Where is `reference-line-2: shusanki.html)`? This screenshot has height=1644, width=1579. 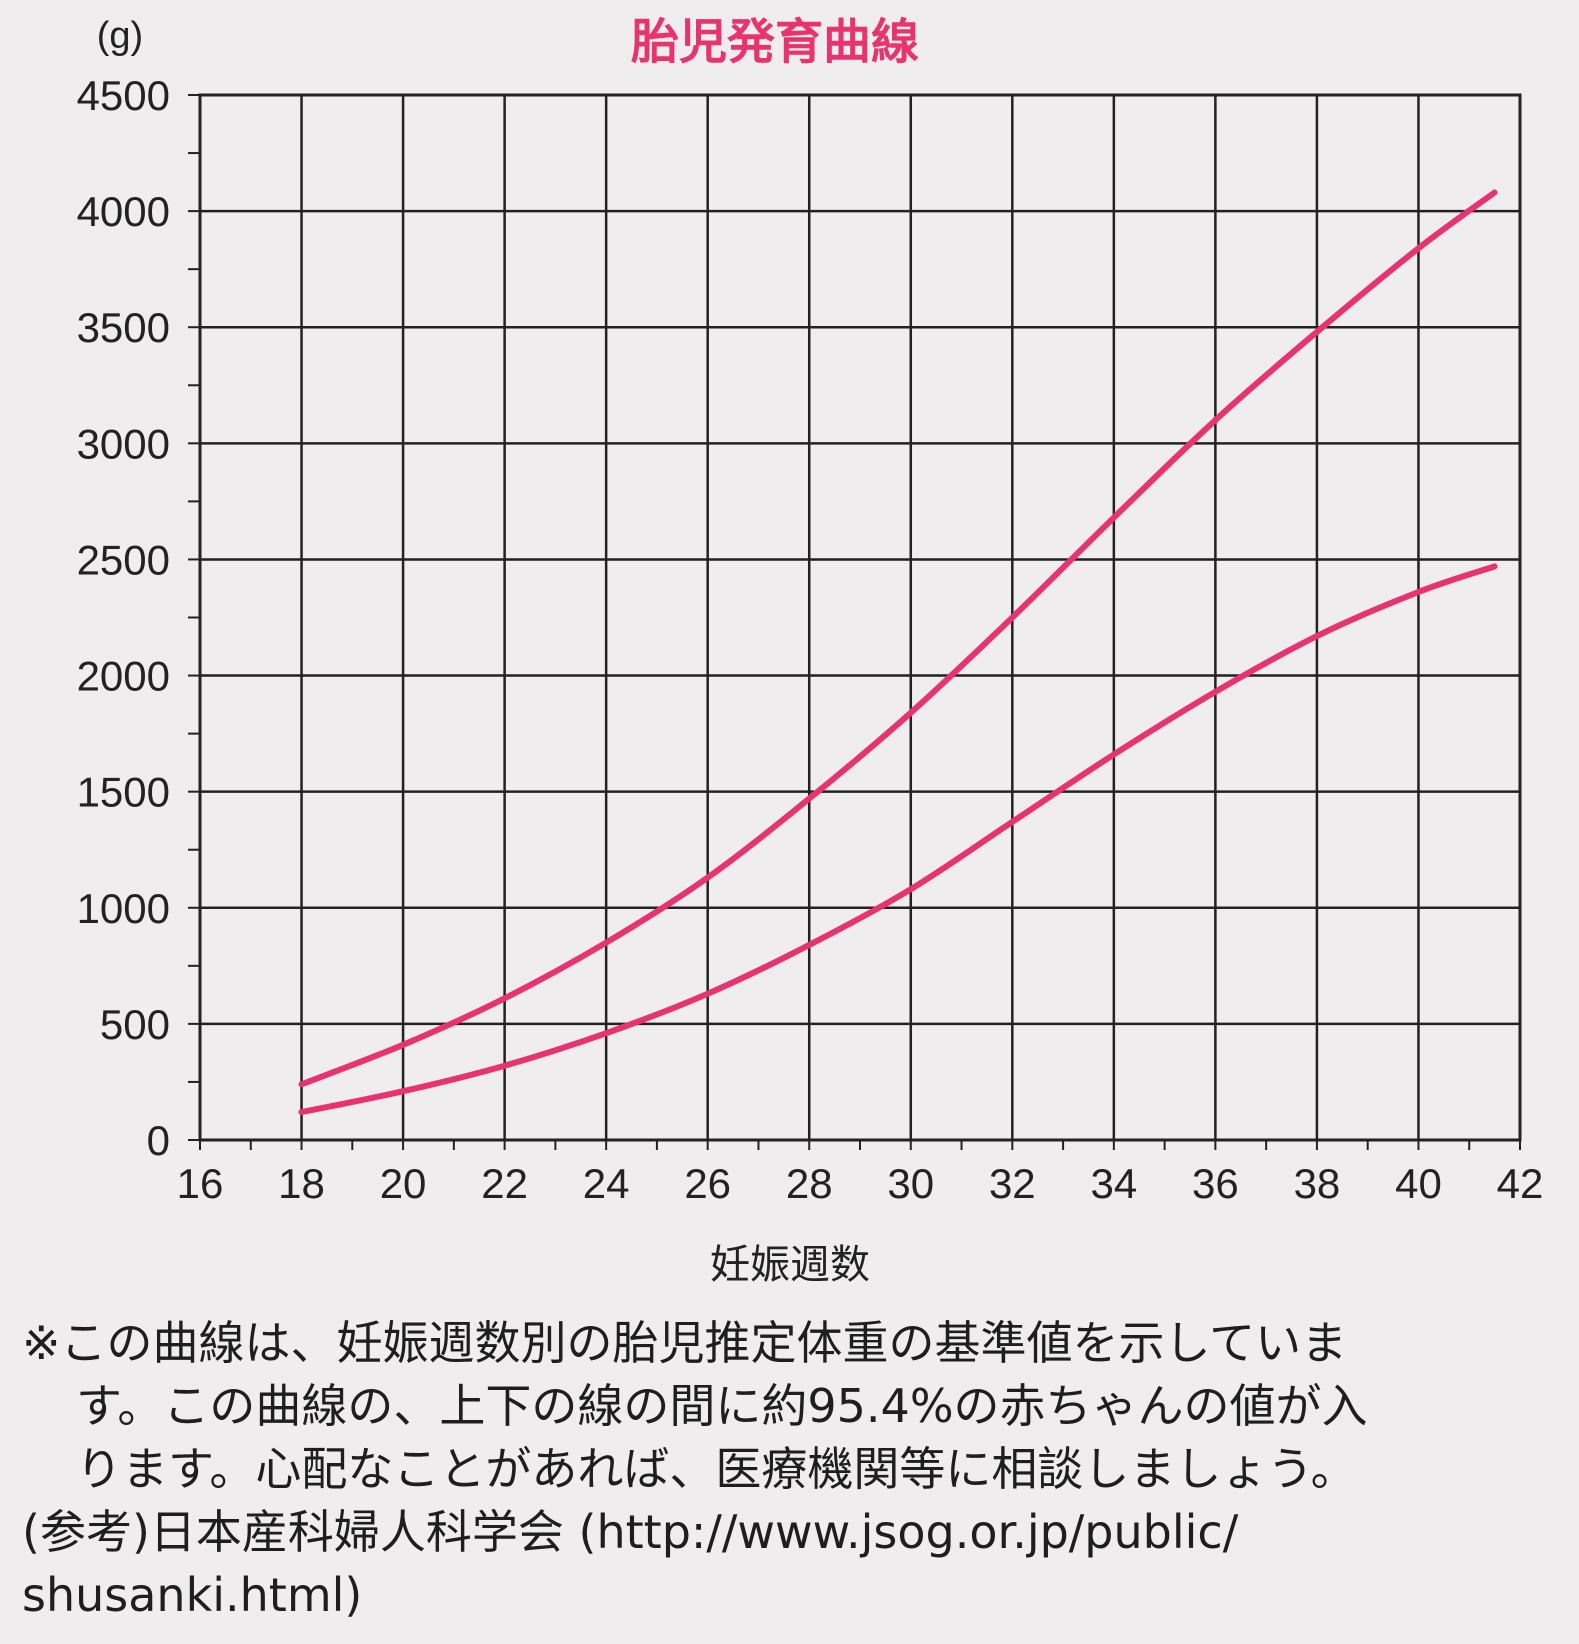 reference-line-2: shusanki.html) is located at coordinates (192, 1595).